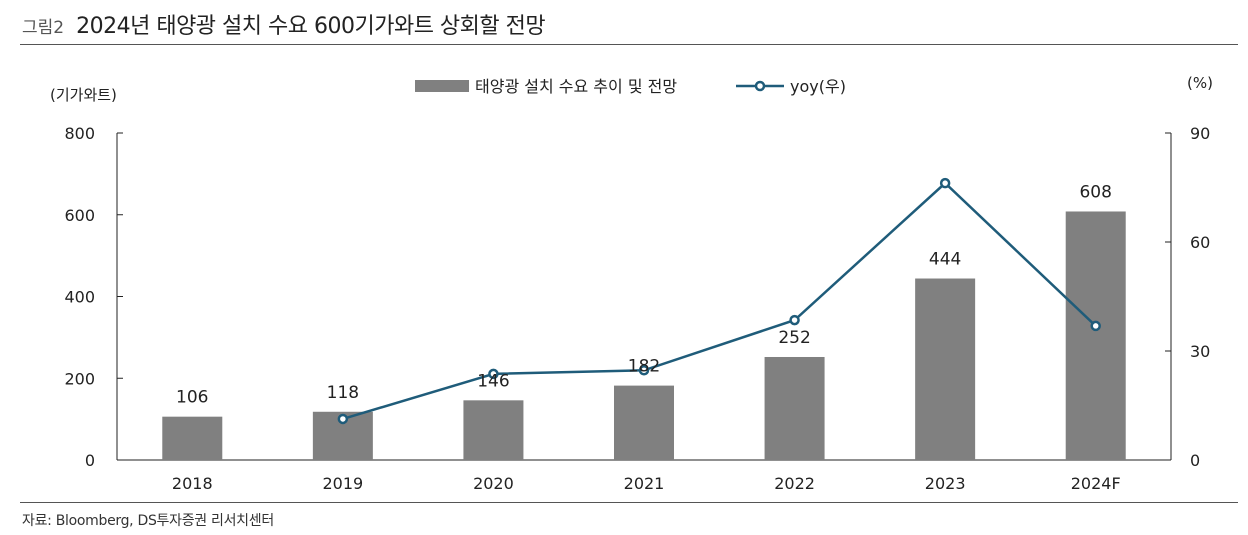  What do you see at coordinates (818, 86) in the screenshot?
I see `legend-line-label: yoy(우)` at bounding box center [818, 86].